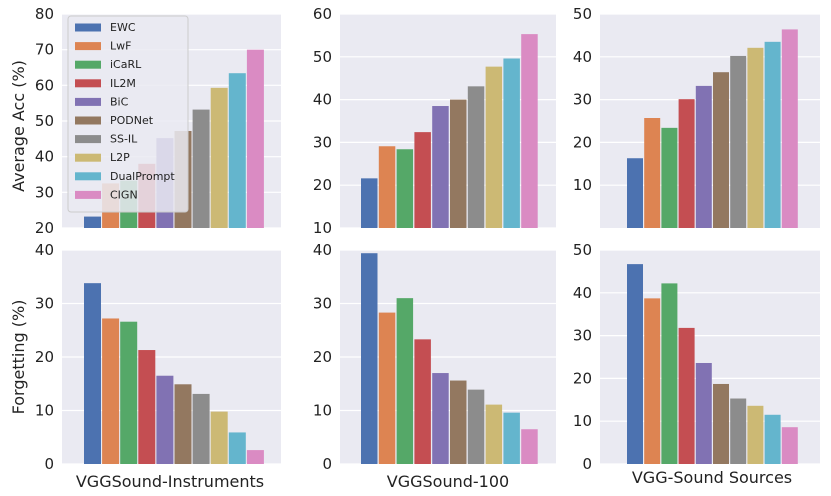 The width and height of the screenshot is (831, 496). Describe the element at coordinates (120, 157) in the screenshot. I see `legend-label: L2P` at that location.